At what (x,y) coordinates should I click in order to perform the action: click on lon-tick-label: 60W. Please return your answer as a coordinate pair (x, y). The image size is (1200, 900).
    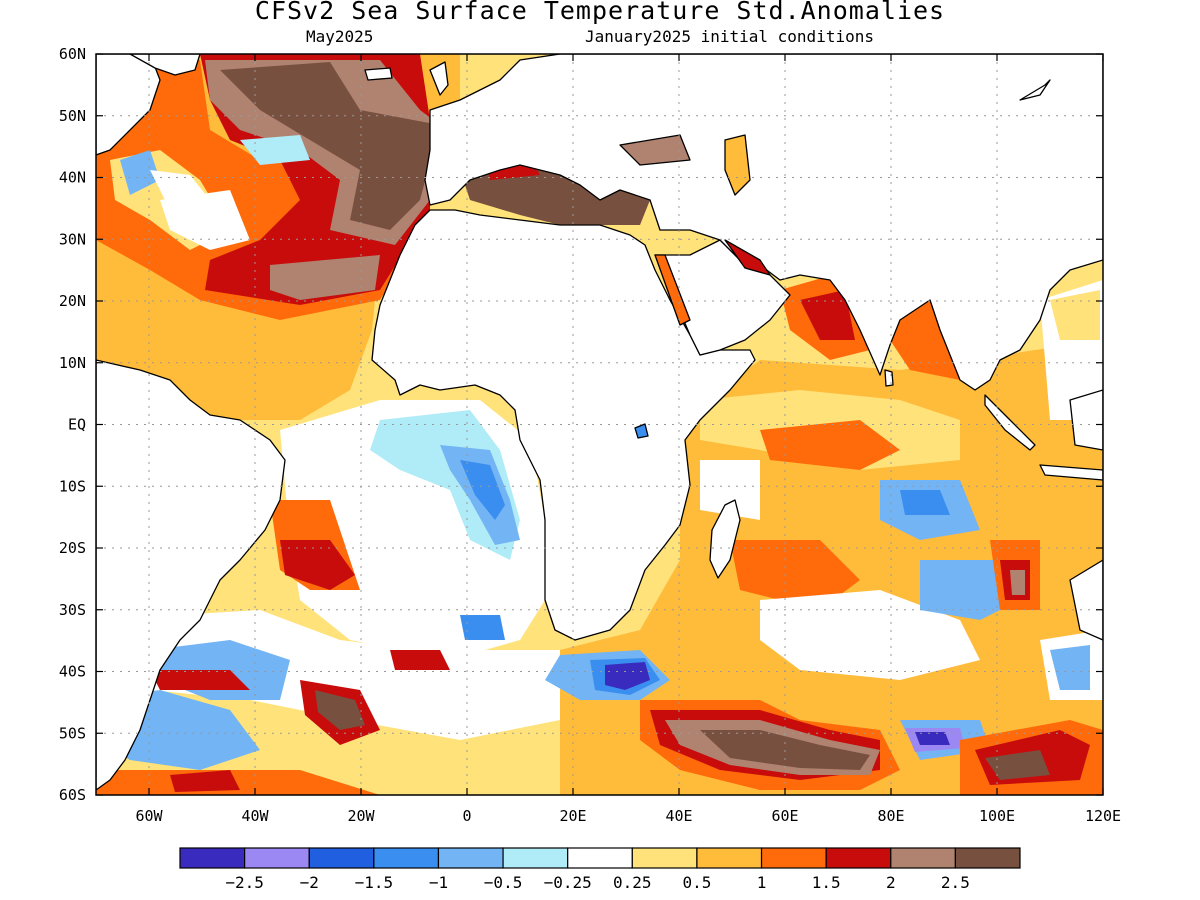
    Looking at the image, I should click on (149, 816).